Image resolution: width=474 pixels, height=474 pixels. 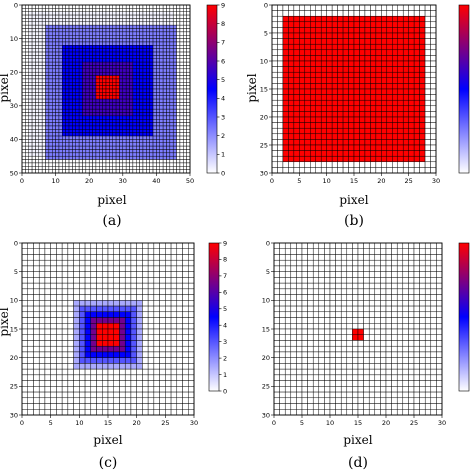 I want to click on colorbar, so click(x=214, y=317).